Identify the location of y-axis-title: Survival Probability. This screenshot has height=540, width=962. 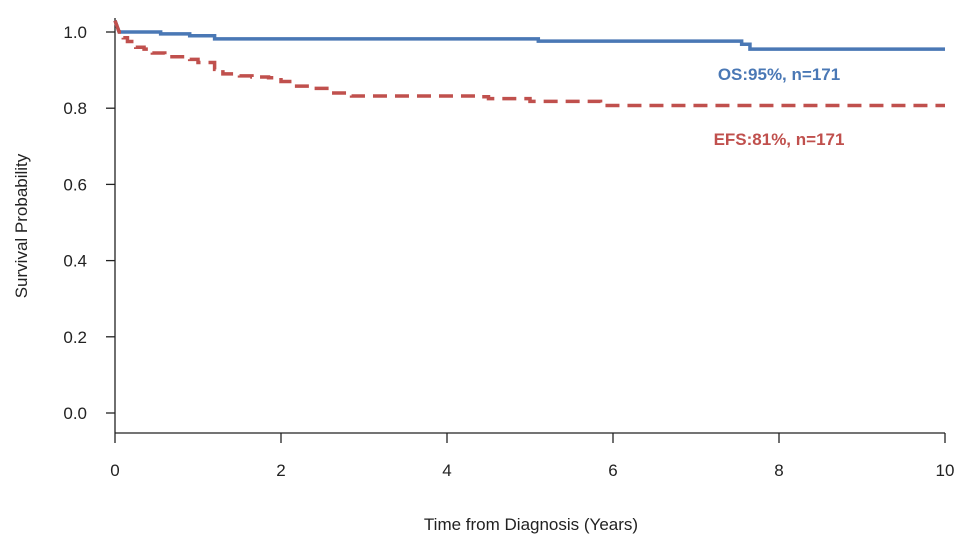
(21, 225).